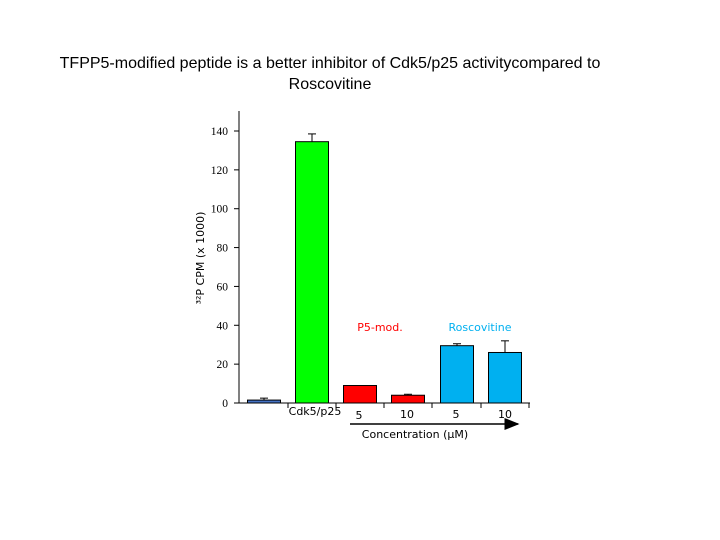 The width and height of the screenshot is (720, 540). I want to click on y-tick-label: 100, so click(220, 210).